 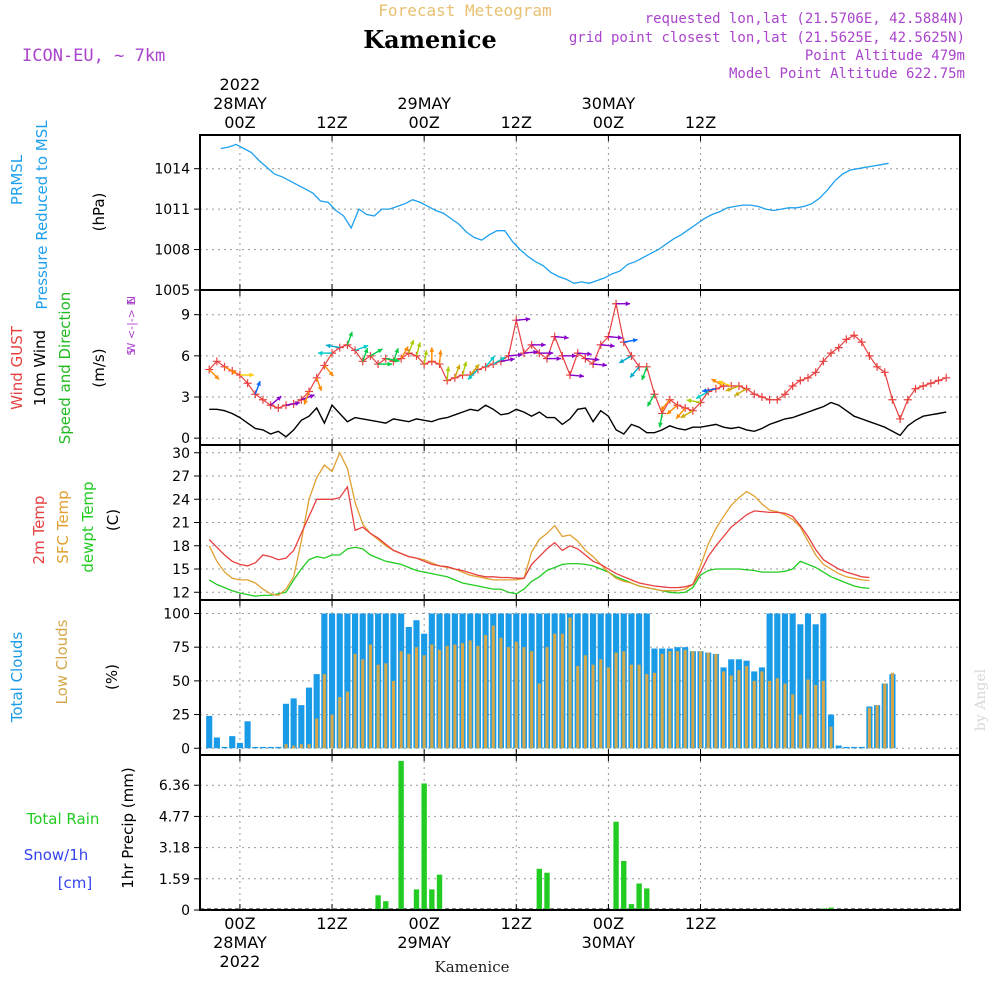 I want to click on y-tick-label: 3, so click(x=185, y=398).